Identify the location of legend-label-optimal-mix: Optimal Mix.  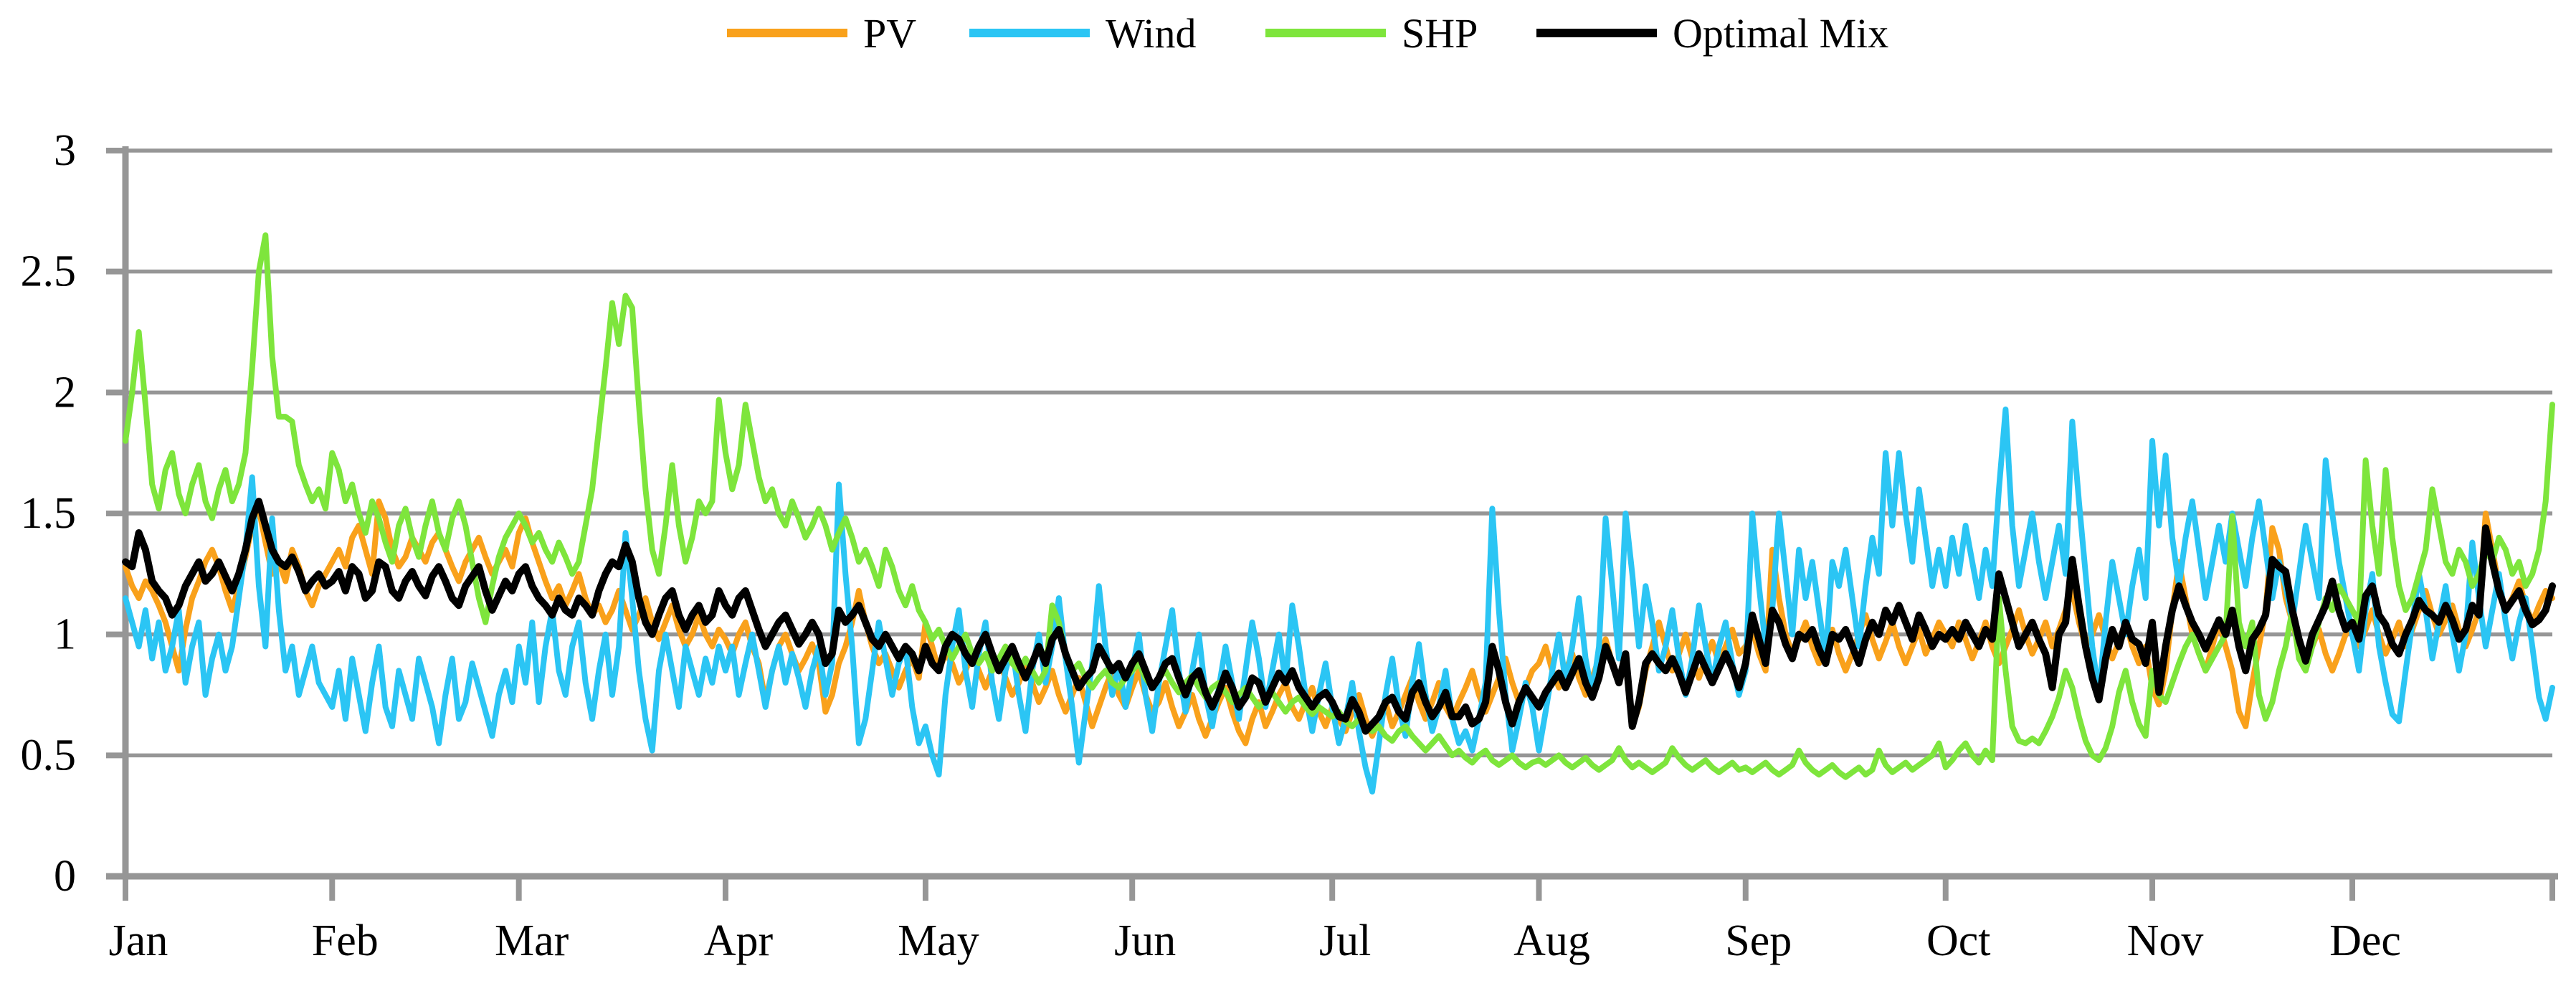
(1780, 33).